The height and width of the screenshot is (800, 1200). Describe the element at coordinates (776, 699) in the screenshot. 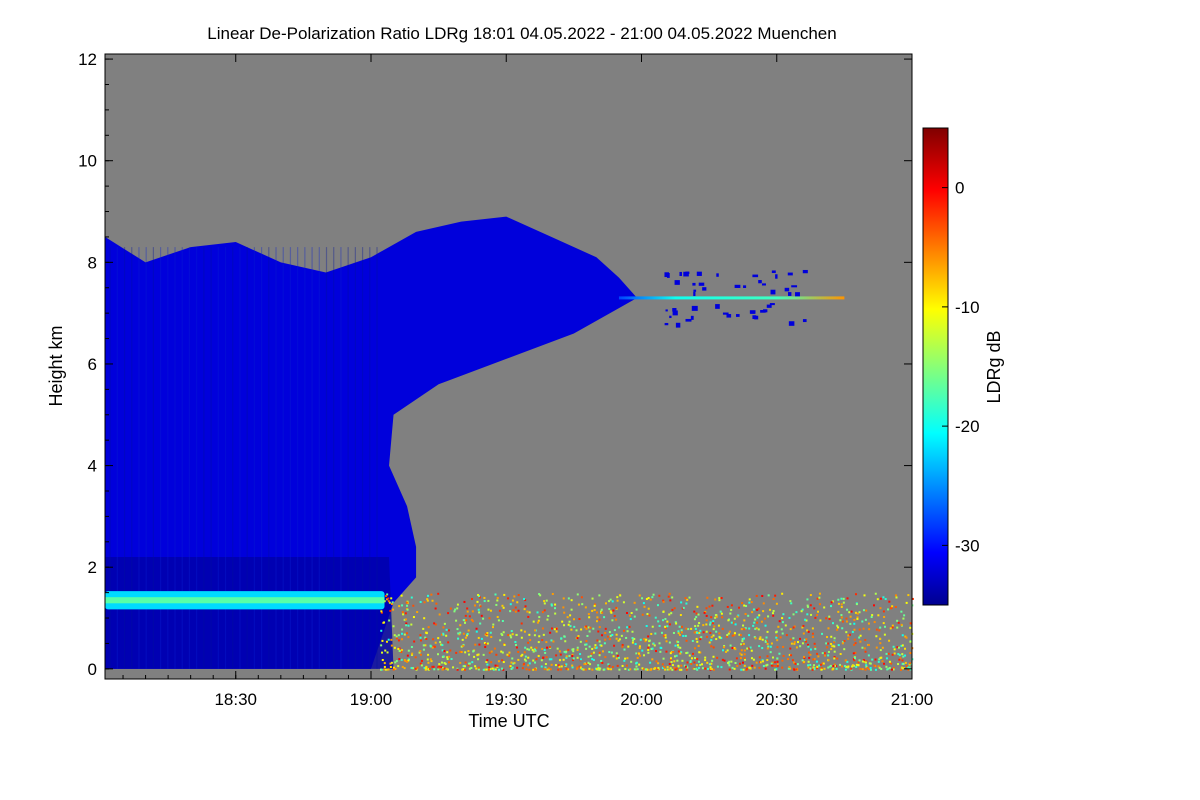

I see `x-tick-label: 20:30` at that location.